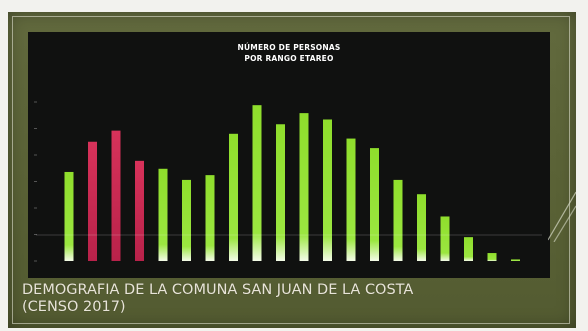 The width and height of the screenshot is (588, 331). What do you see at coordinates (289, 53) in the screenshot?
I see `chart-title: NÚMERO DE PERSONAS POR RANGO ETAREO` at bounding box center [289, 53].